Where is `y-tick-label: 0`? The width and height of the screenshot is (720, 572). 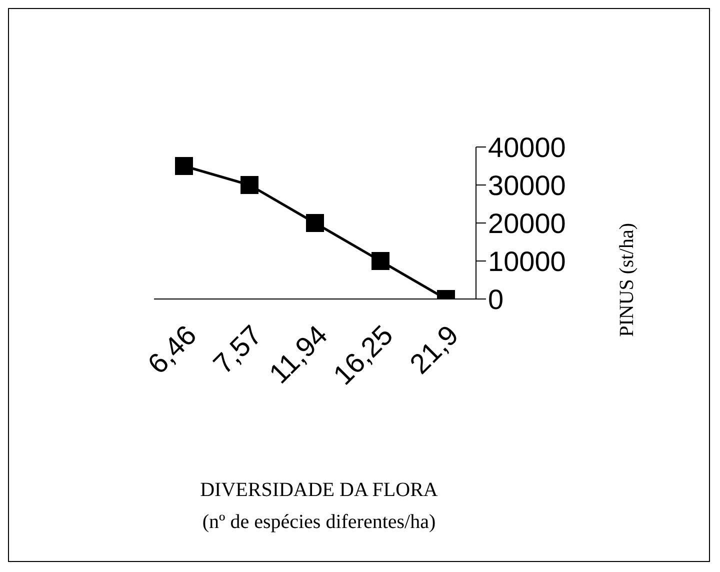
y-tick-label: 0 is located at coordinates (496, 299).